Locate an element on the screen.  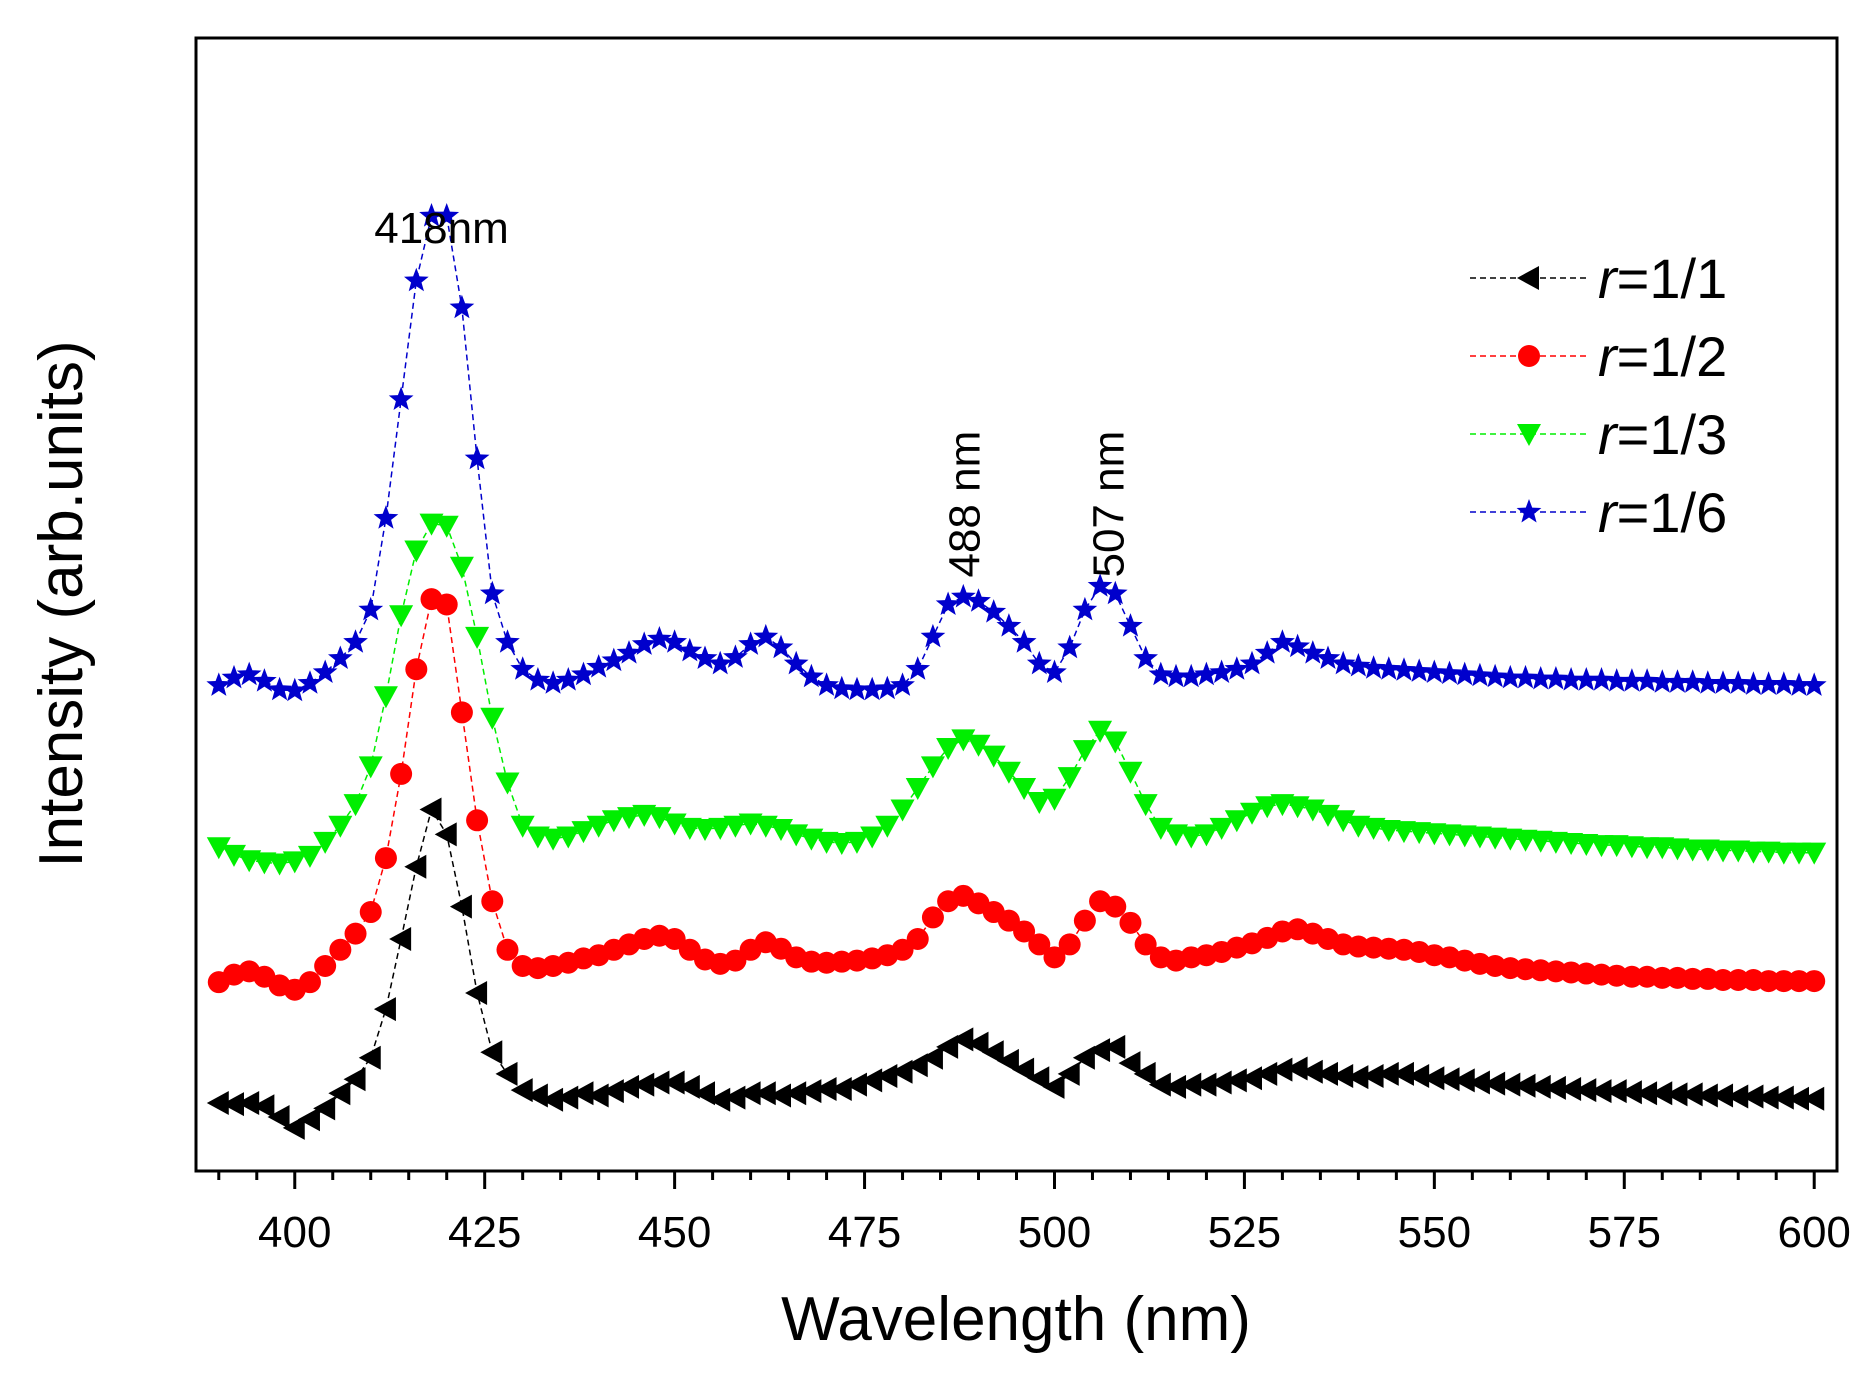
legend-marker is located at coordinates (1529, 356).